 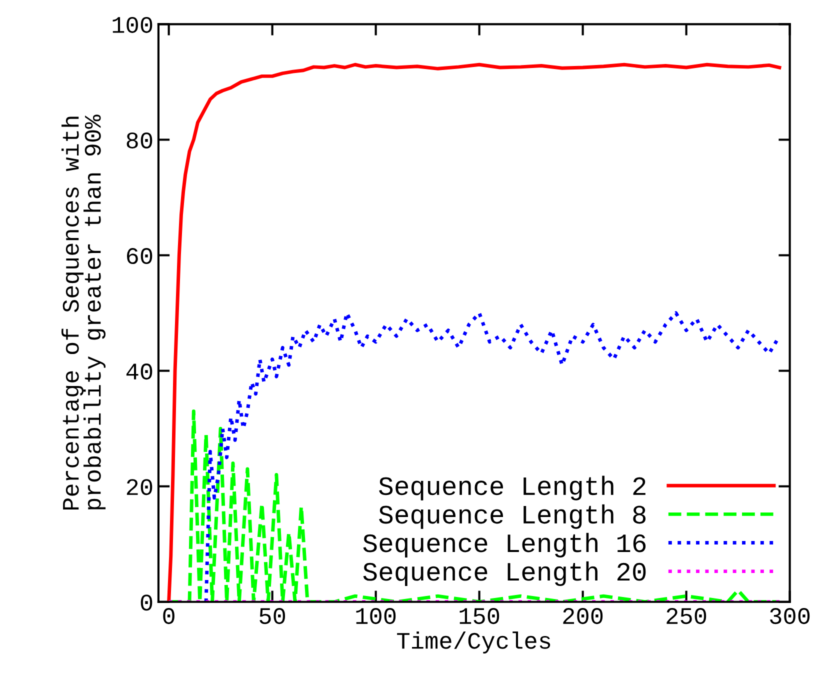 I want to click on y-tick-label: 0, so click(x=146, y=602).